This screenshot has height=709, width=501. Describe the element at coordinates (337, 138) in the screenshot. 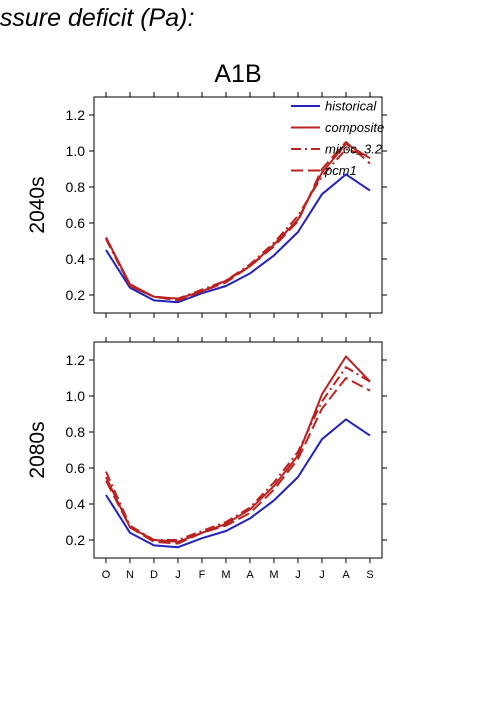

I see `legend: historical composite miroc_3.2 pcm1` at that location.